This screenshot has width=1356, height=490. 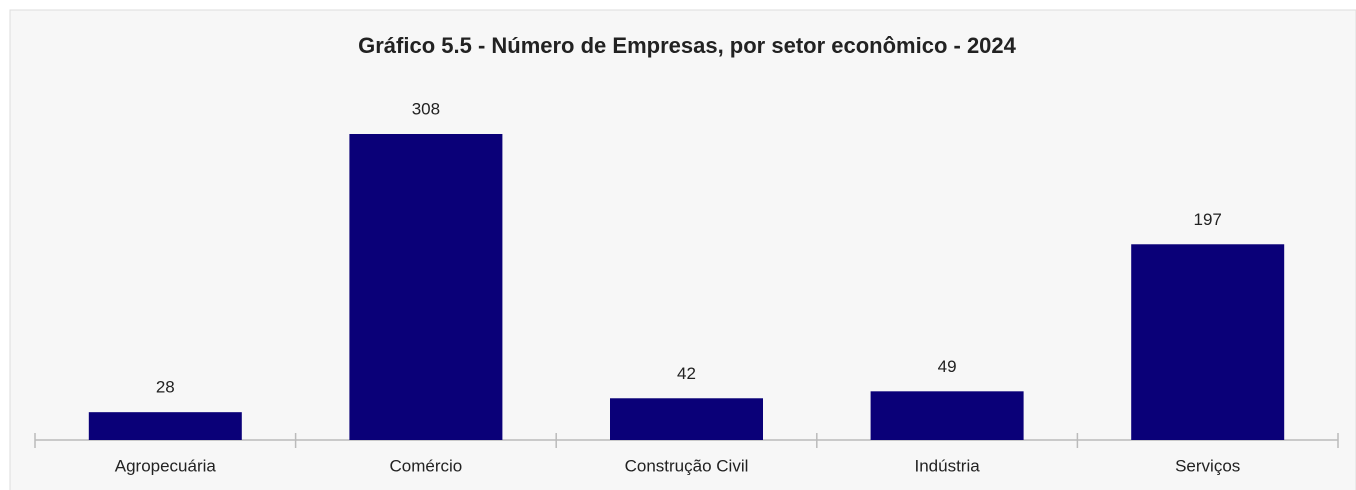 I want to click on value-label: 28, so click(x=165, y=387).